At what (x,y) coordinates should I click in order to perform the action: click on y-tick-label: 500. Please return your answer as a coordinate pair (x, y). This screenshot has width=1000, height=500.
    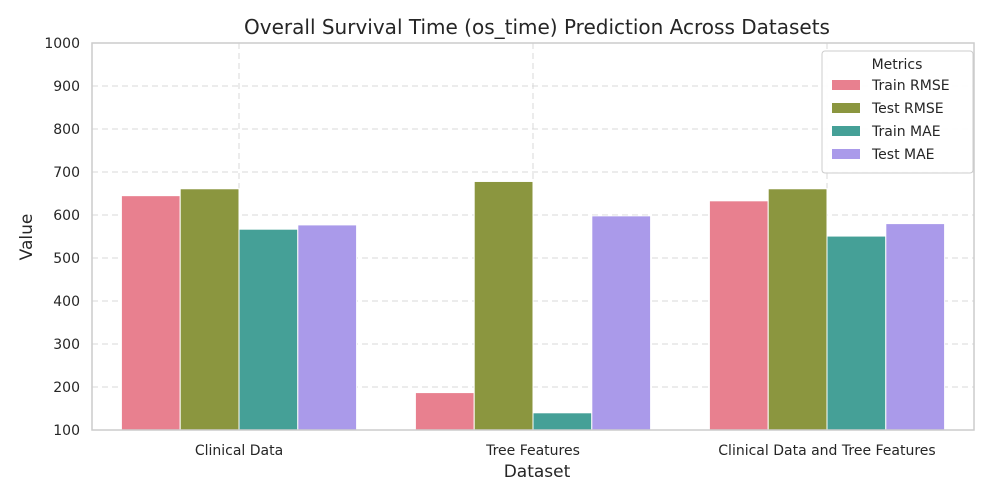
    Looking at the image, I should click on (66, 259).